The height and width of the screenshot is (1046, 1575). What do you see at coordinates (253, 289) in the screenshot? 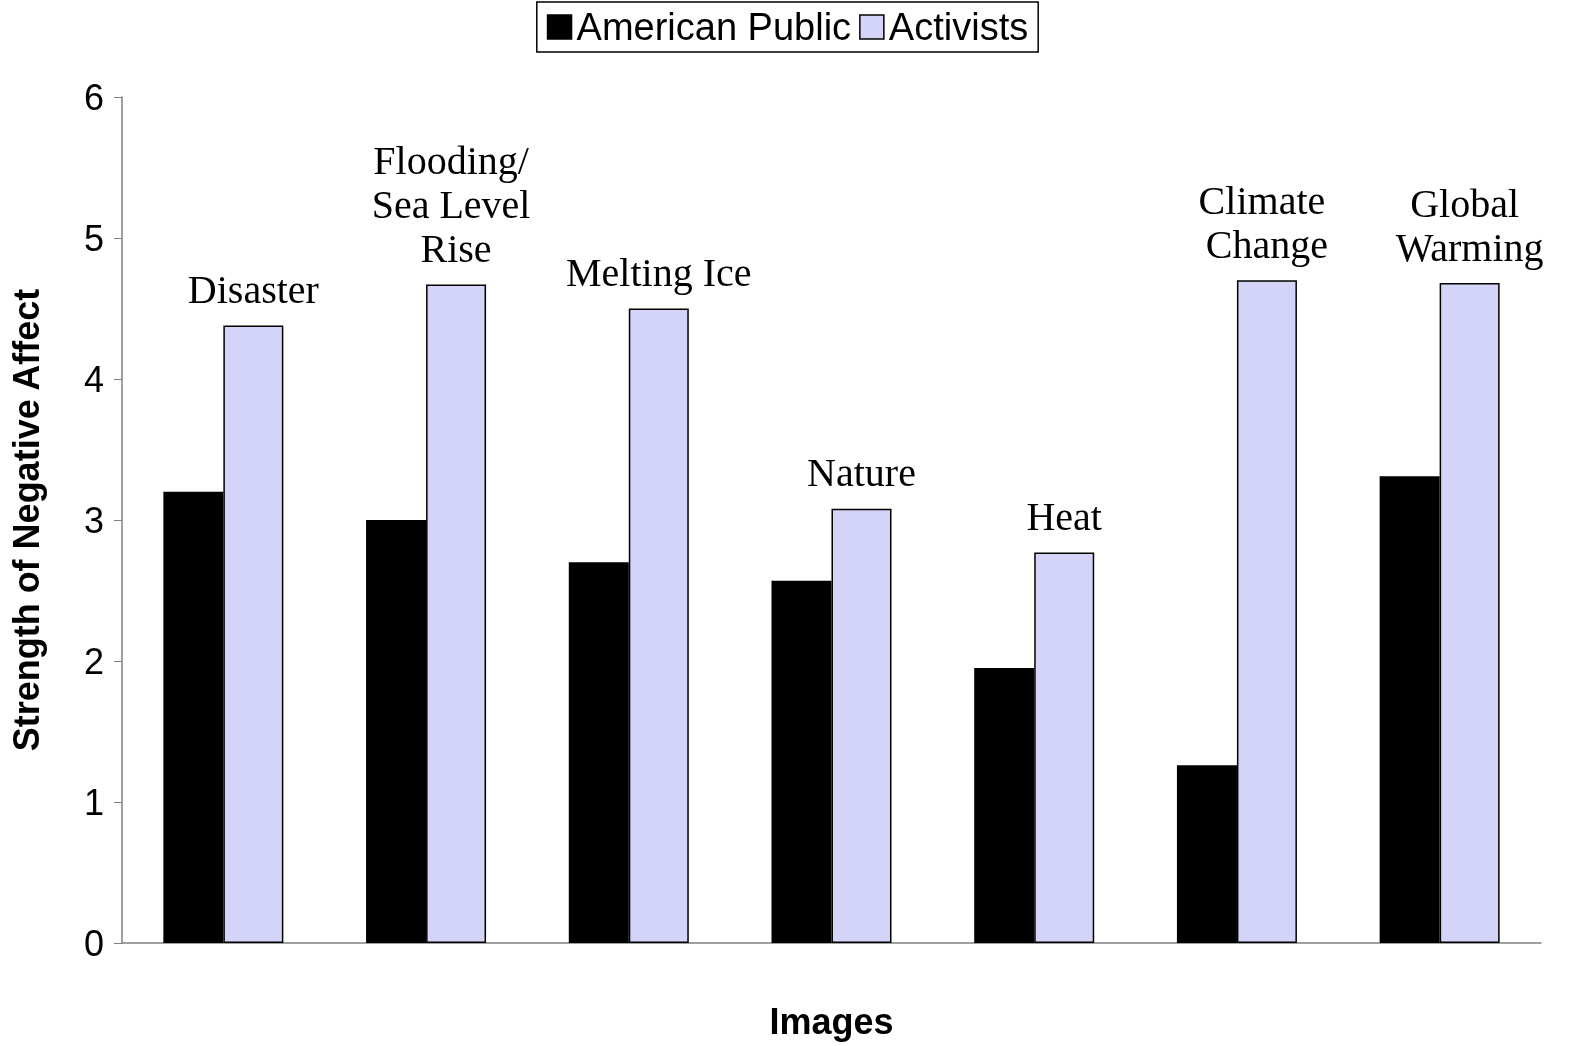
I see `x-tick-label: Disaster` at bounding box center [253, 289].